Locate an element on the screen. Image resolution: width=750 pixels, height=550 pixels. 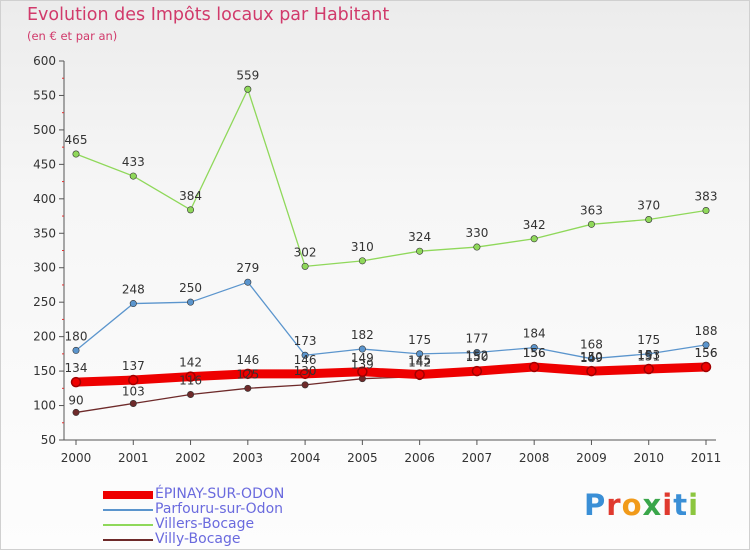
data-label-epinay-sur-odon: 145 is located at coordinates (419, 361).